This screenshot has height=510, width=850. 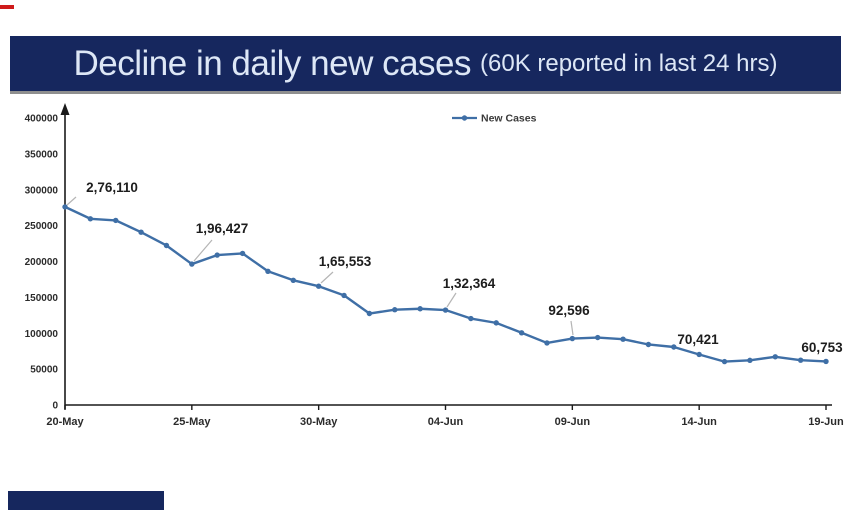 I want to click on x-axis-tick-label: 04-Jun, so click(x=446, y=422).